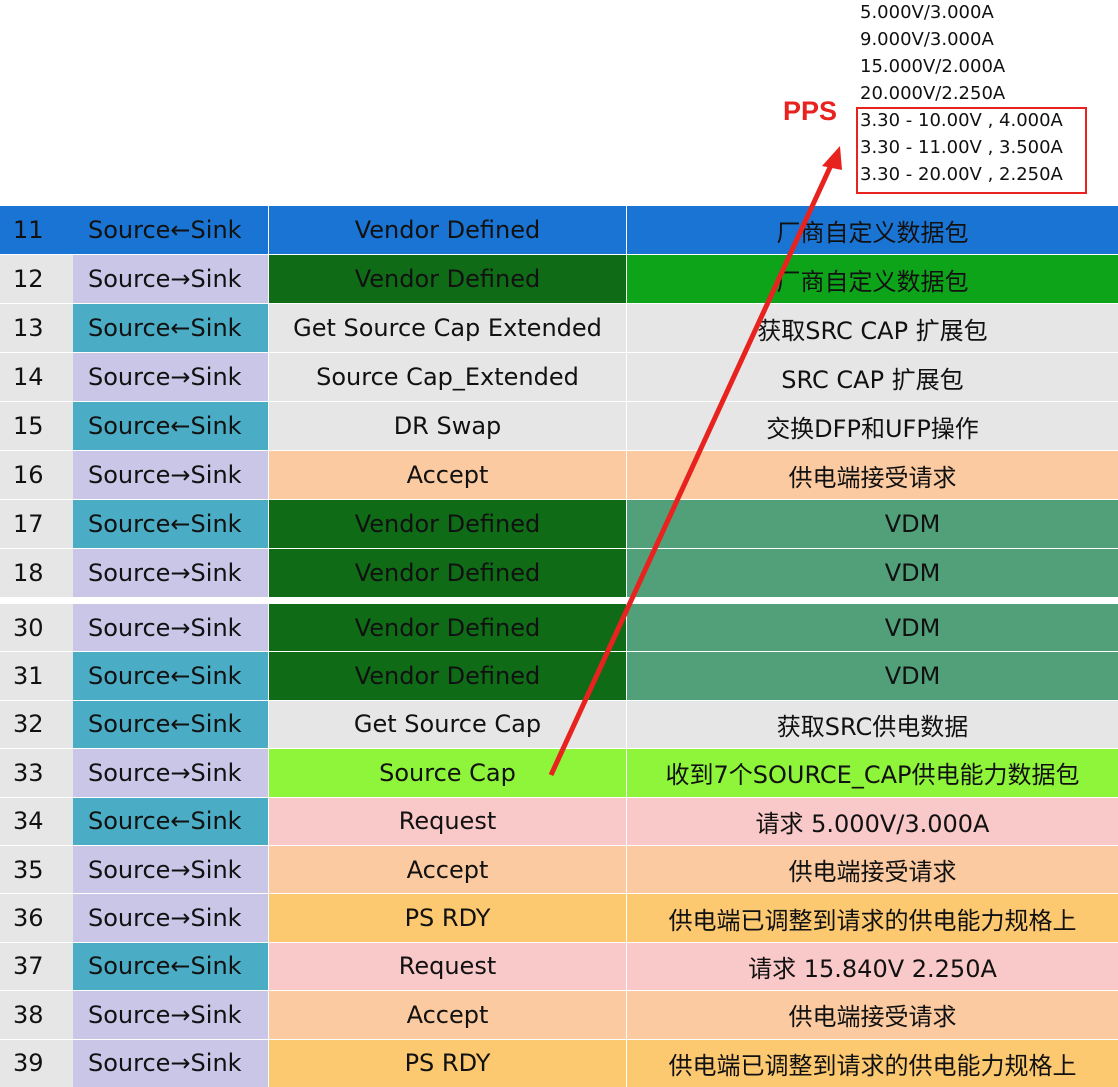 This screenshot has height=1087, width=1118. Describe the element at coordinates (36, 376) in the screenshot. I see `row-number: 14` at that location.